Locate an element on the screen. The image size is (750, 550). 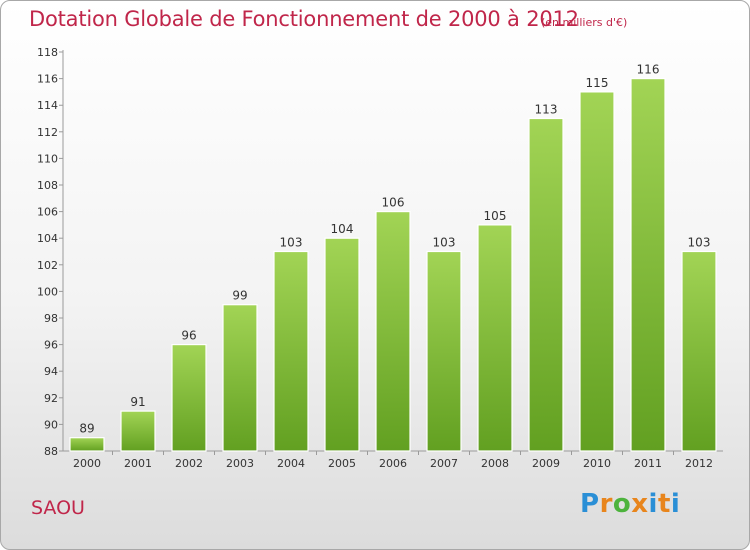
logo-letter: t is located at coordinates (664, 504).